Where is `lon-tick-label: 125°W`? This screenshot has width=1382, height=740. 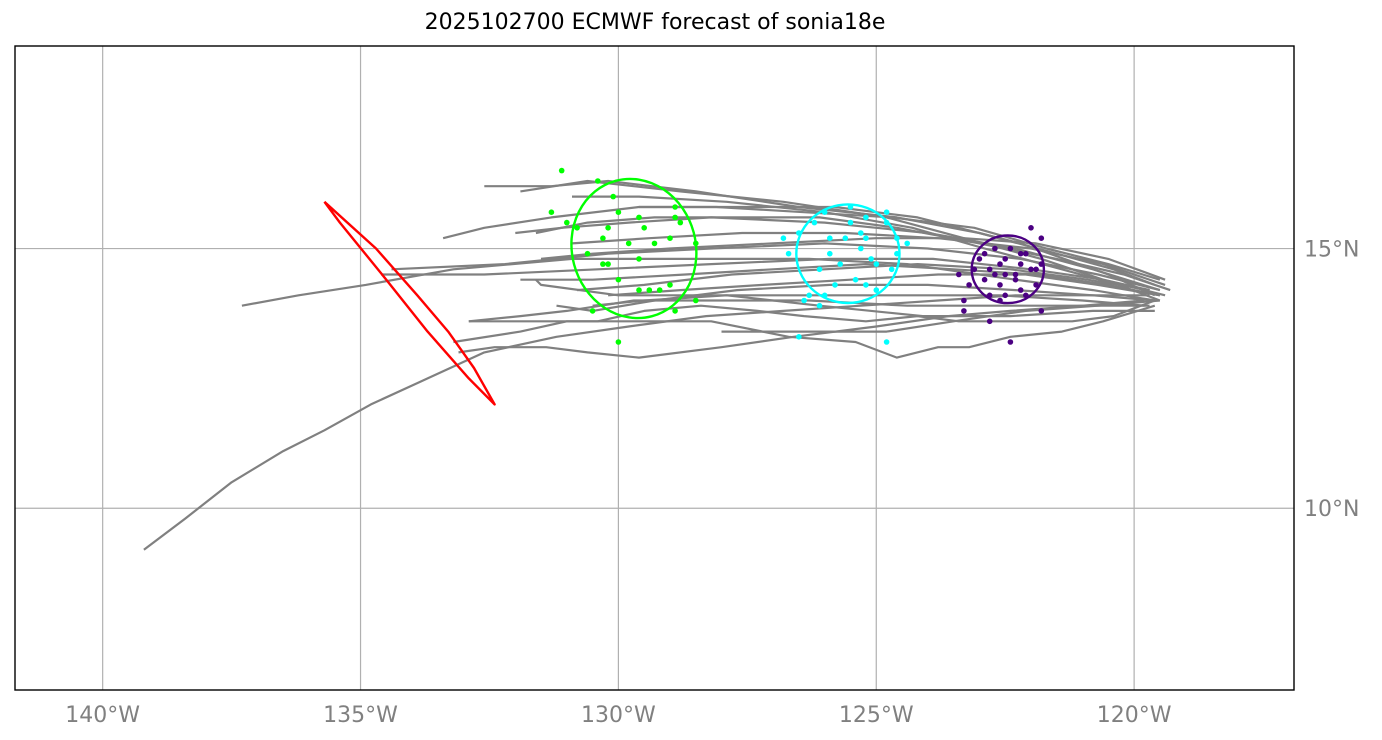
lon-tick-label: 125°W is located at coordinates (876, 715).